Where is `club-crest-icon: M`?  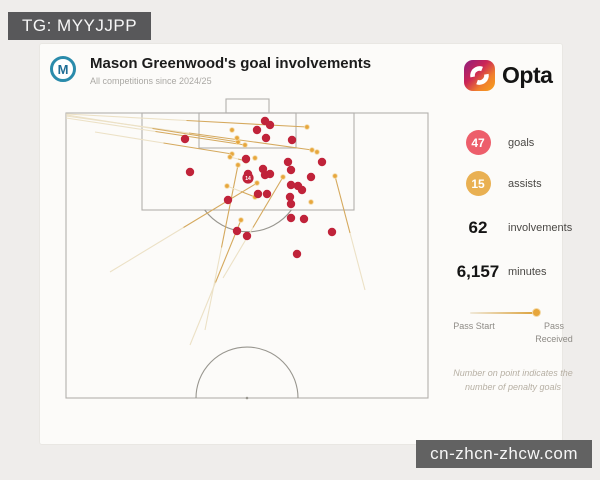 club-crest-icon: M is located at coordinates (63, 69).